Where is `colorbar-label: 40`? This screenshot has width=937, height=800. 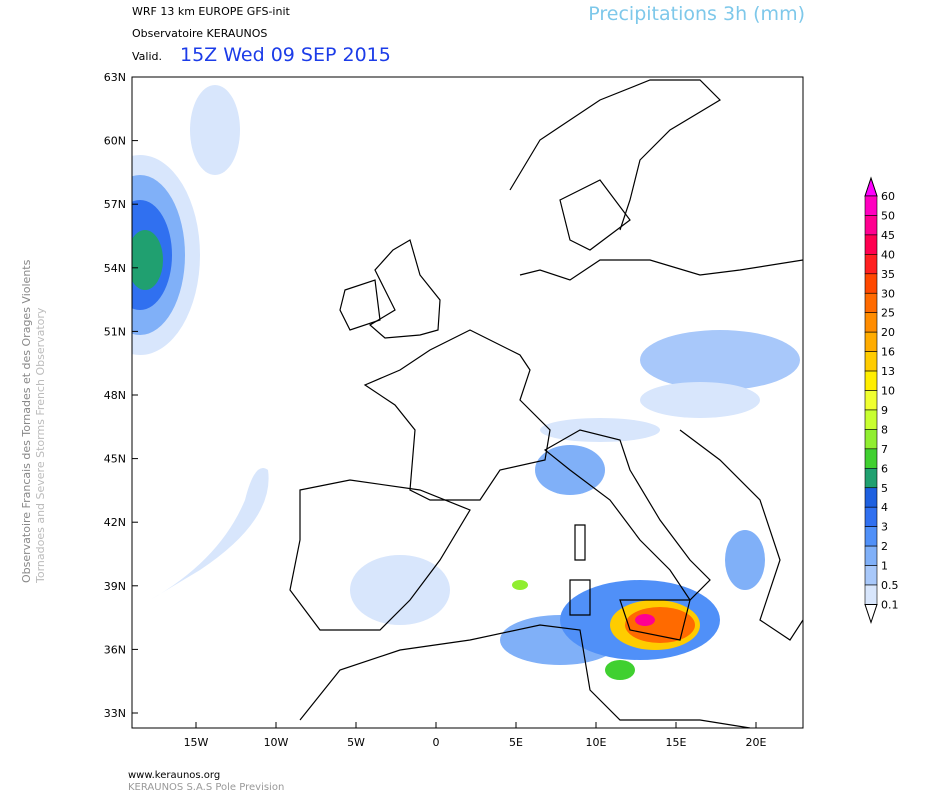 colorbar-label: 40 is located at coordinates (888, 254).